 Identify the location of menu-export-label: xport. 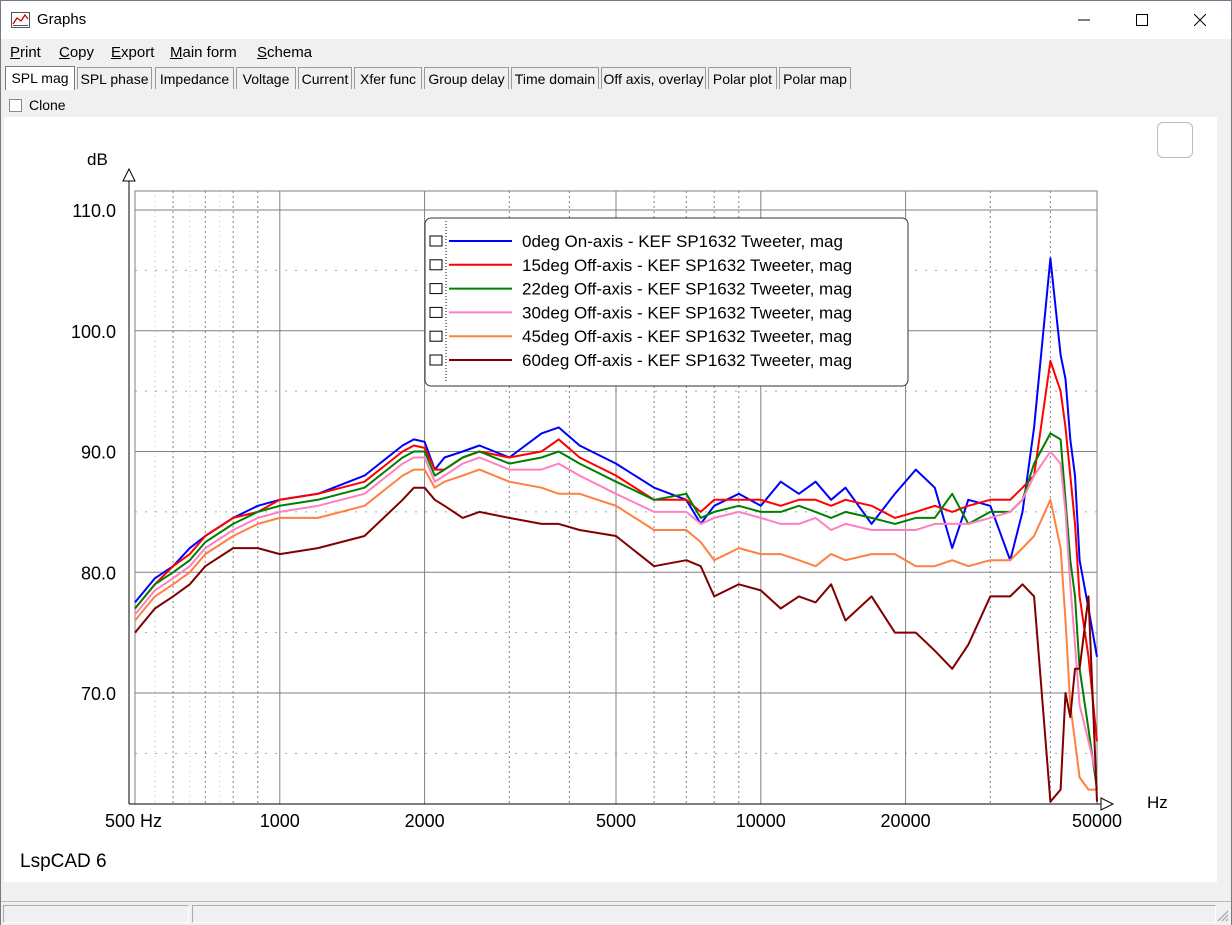
(138, 52).